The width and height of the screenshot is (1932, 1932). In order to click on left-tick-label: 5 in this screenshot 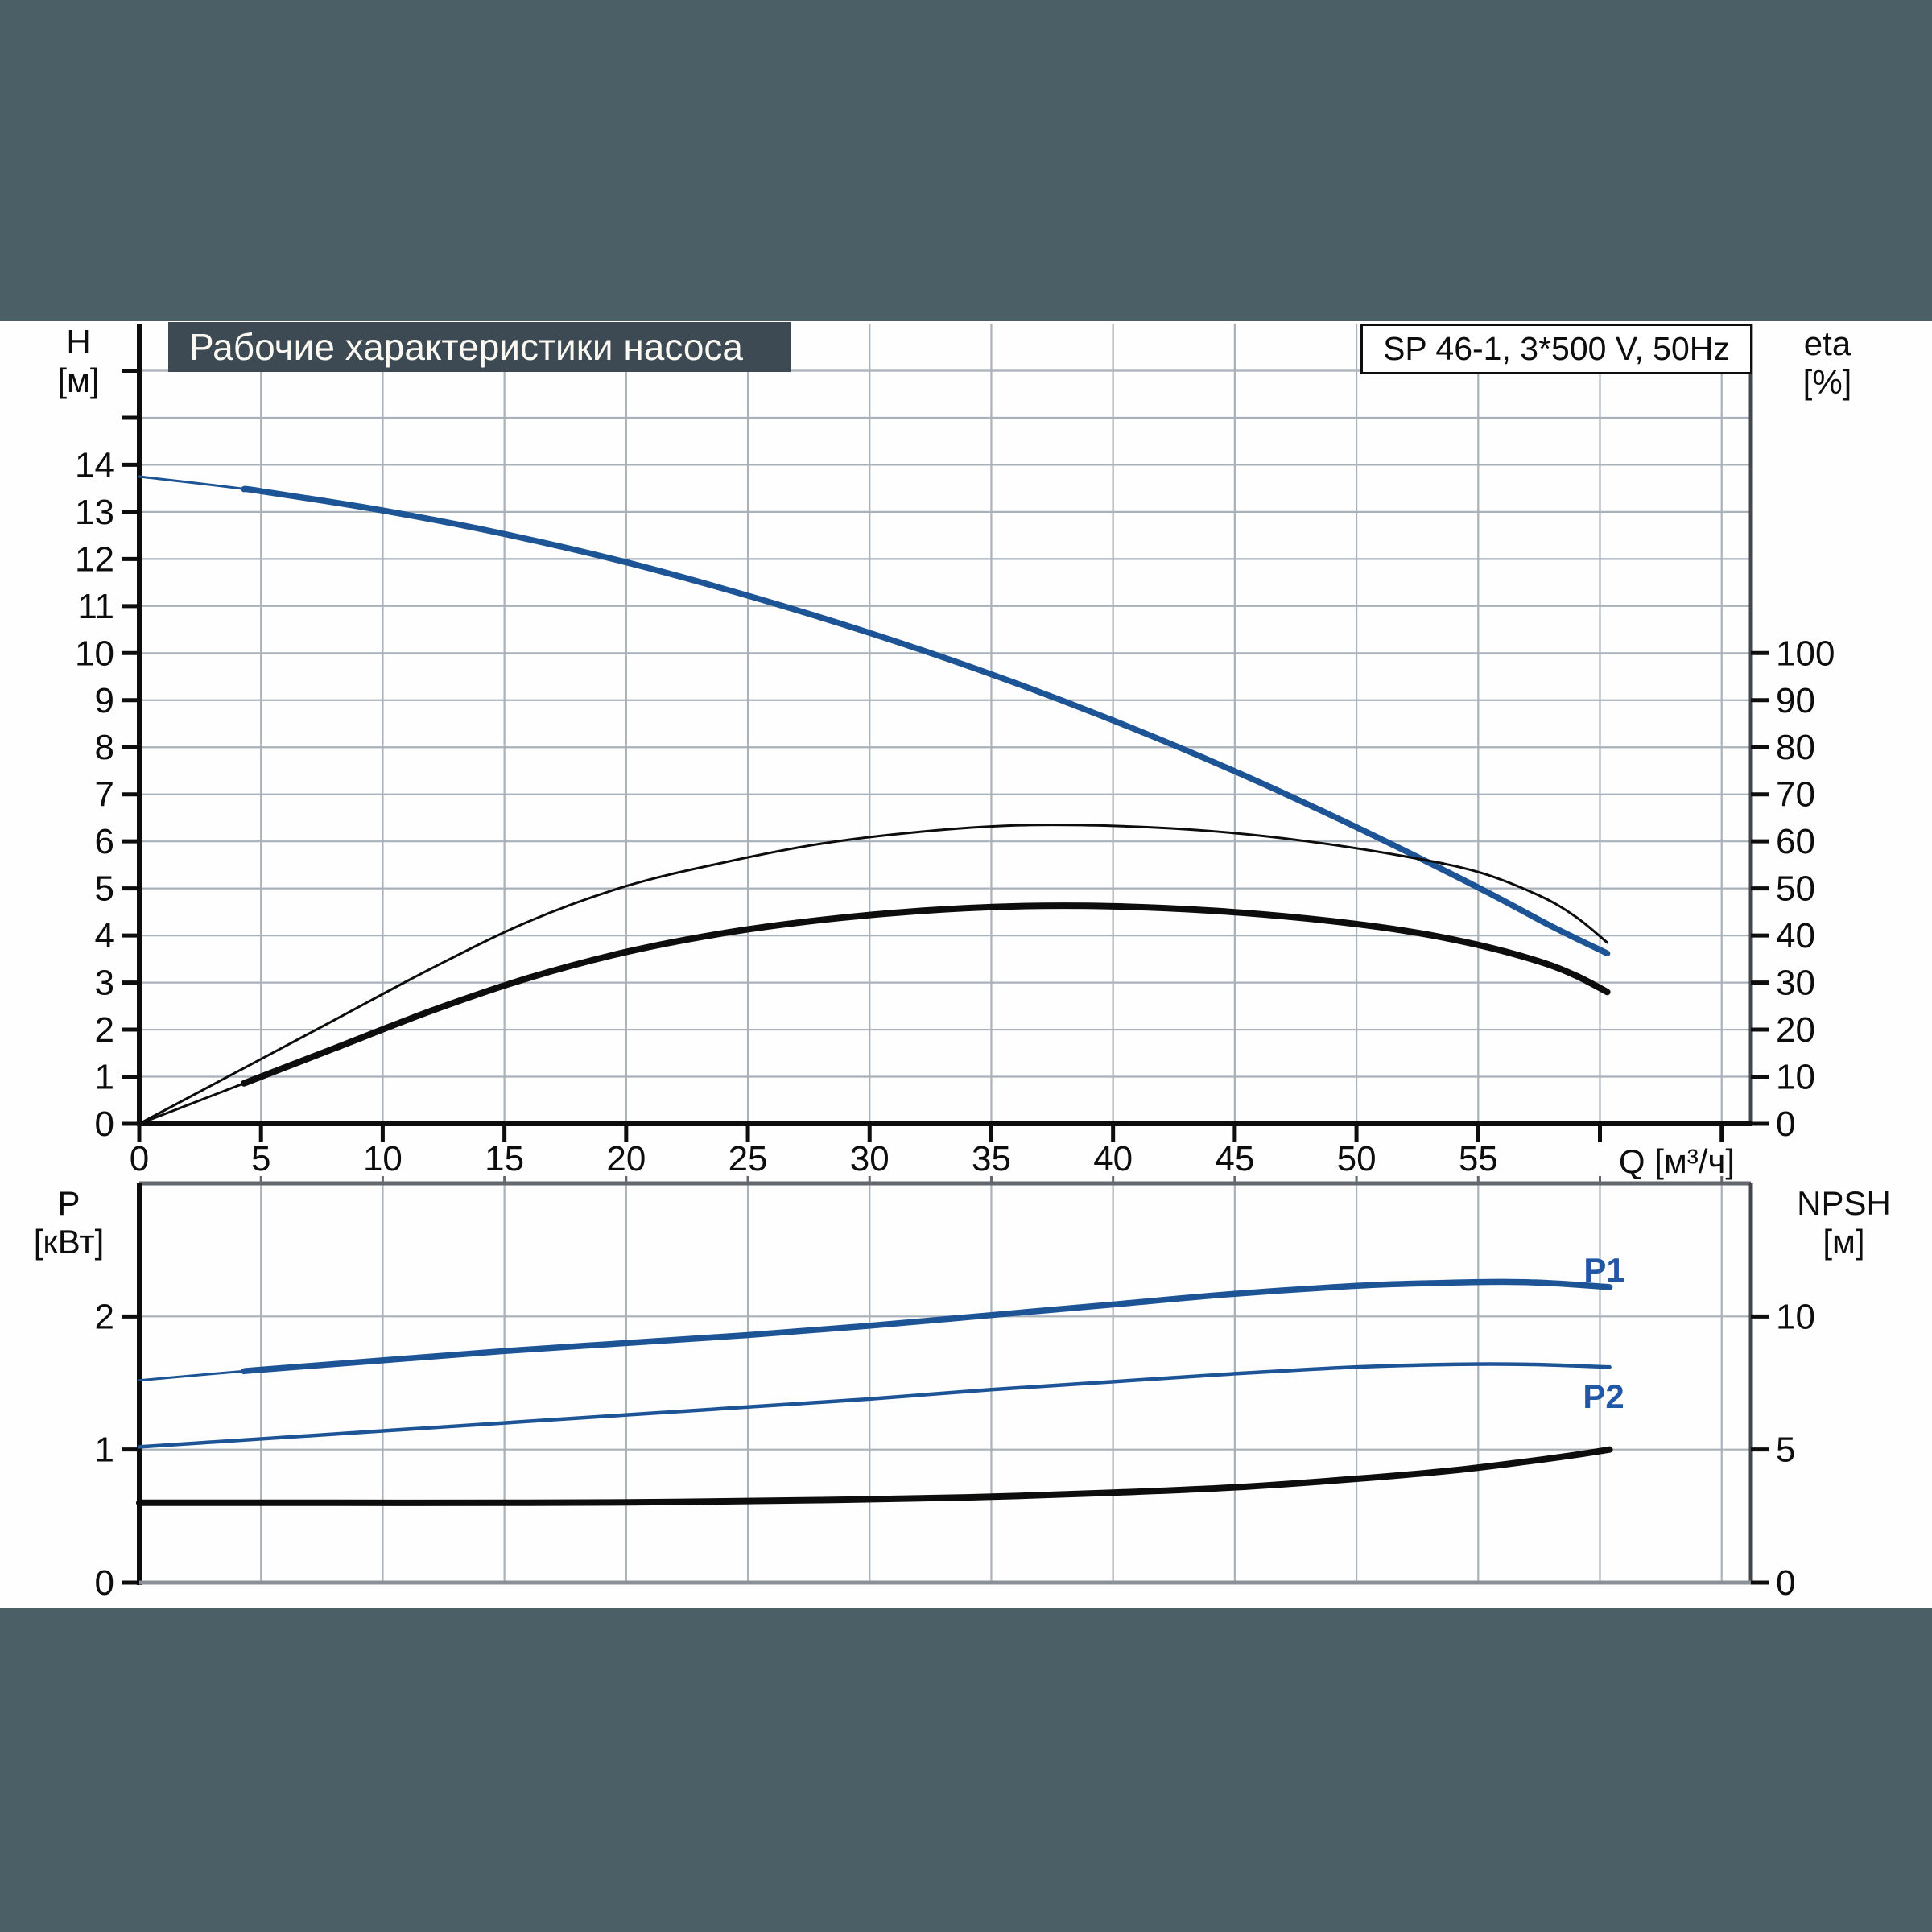, I will do `click(104, 889)`.